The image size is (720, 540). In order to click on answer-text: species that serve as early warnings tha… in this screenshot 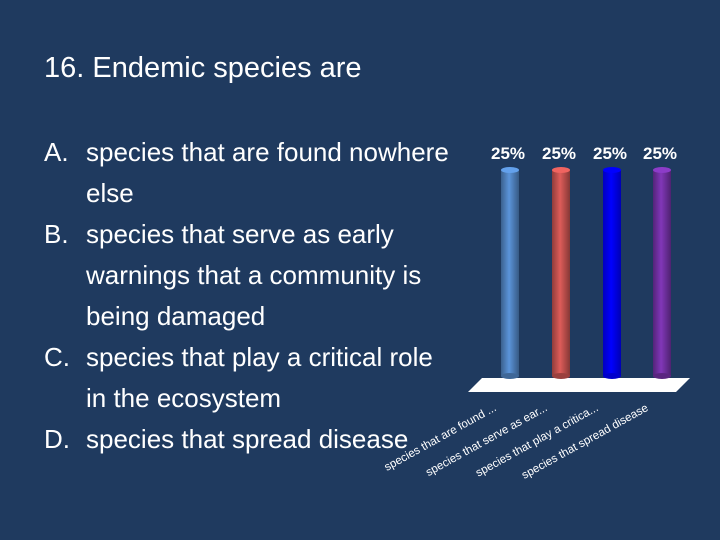, I will do `click(254, 275)`.